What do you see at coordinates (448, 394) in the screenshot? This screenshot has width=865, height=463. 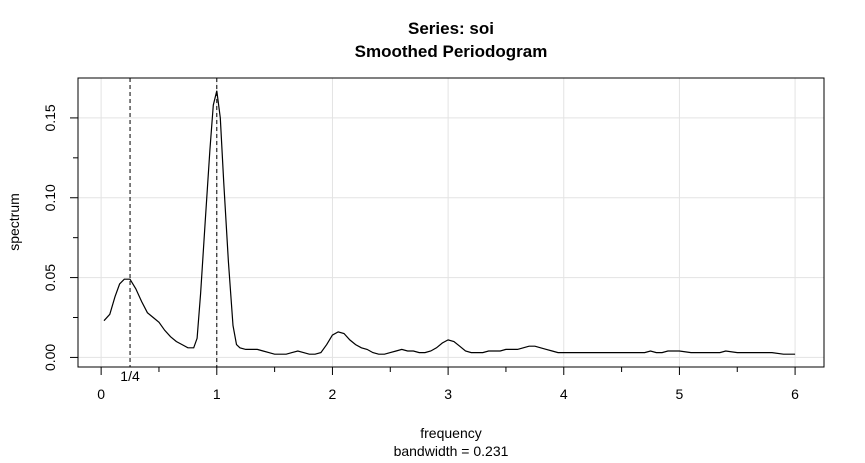 I see `x-tick-label: 3` at bounding box center [448, 394].